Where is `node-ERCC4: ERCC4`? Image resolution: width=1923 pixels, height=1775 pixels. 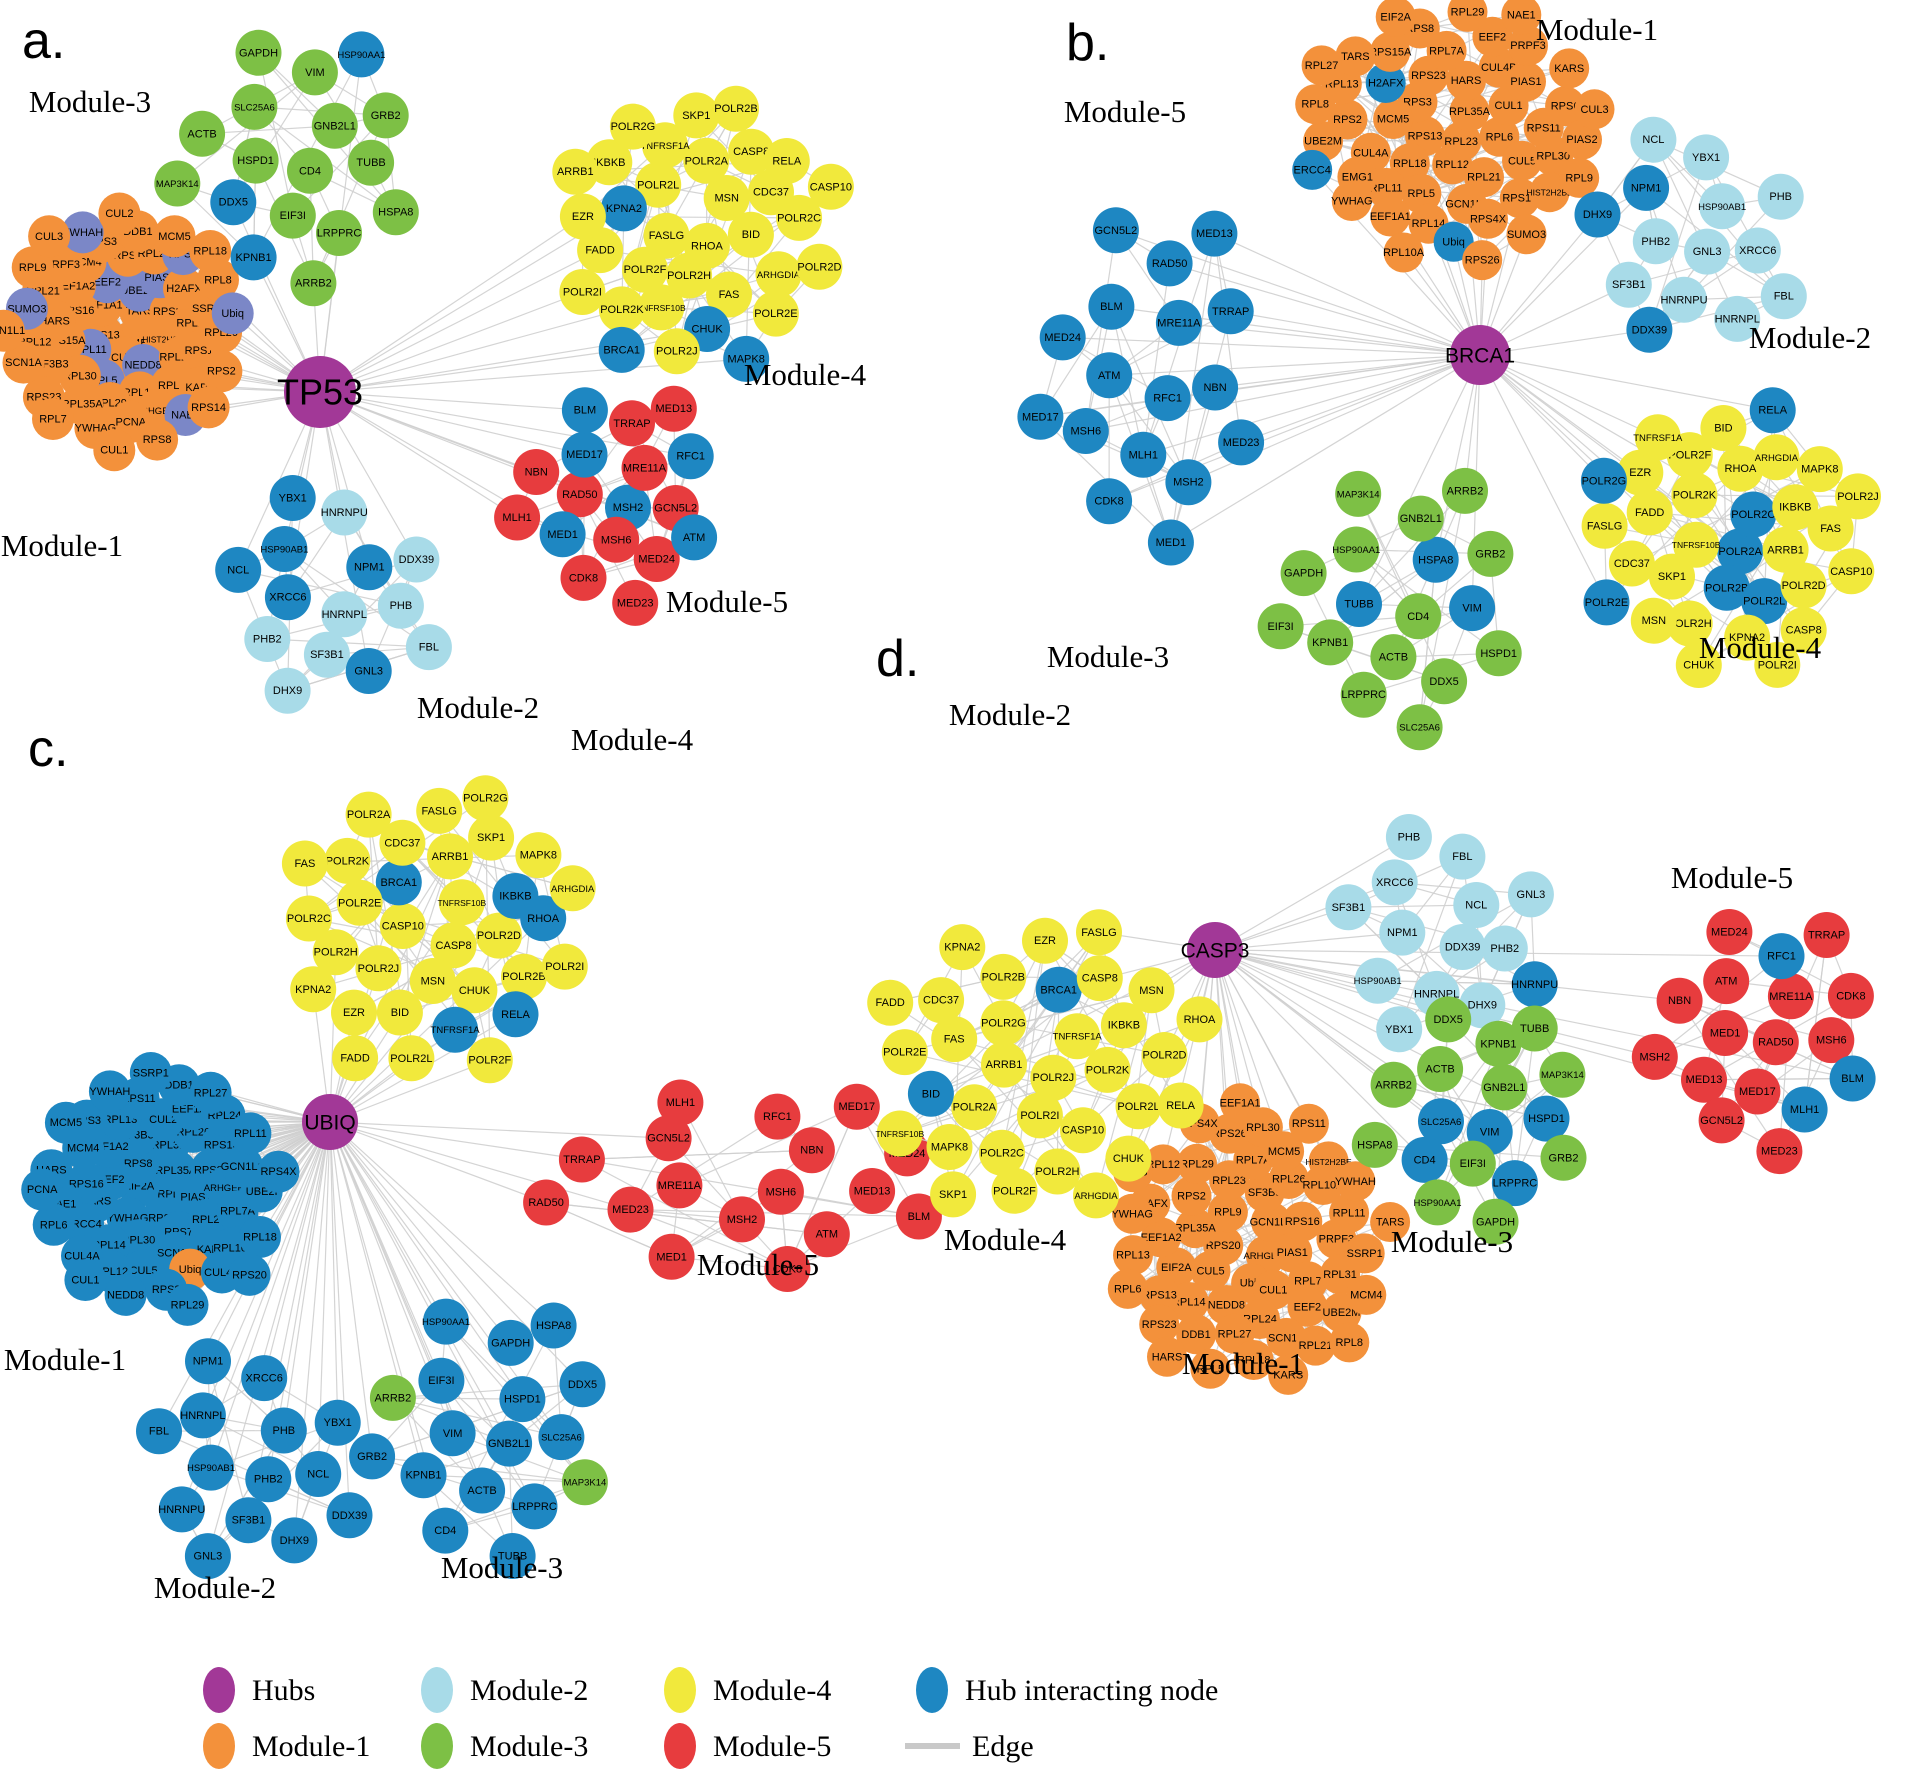
node-ERCC4: ERCC4 is located at coordinates (1312, 169).